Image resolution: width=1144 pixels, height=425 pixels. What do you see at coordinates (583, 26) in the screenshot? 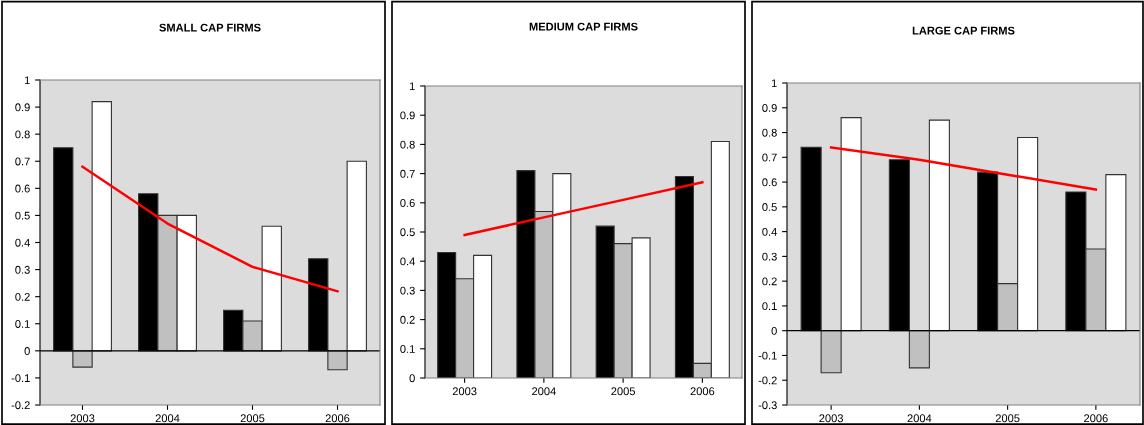
I see `chart-title: MEDIUM CAP FIRMS` at bounding box center [583, 26].